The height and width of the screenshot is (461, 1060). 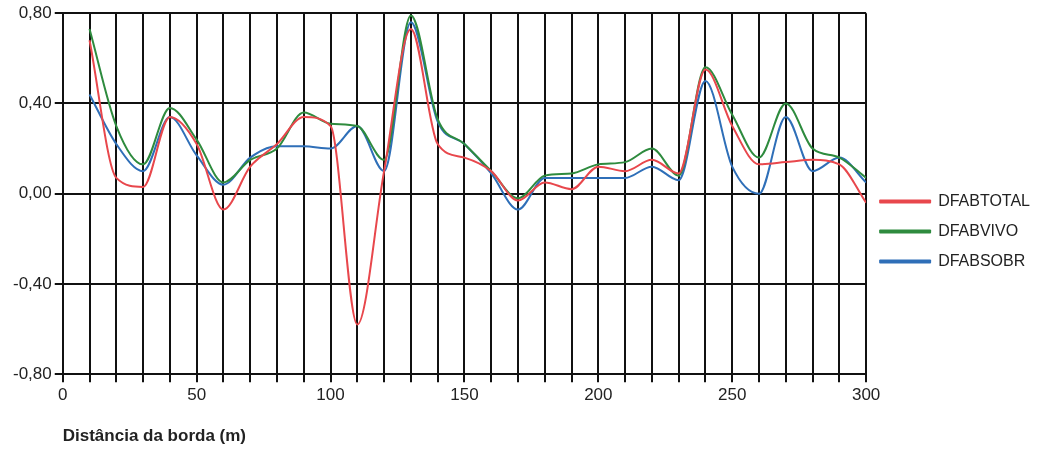 What do you see at coordinates (866, 395) in the screenshot?
I see `x-tick-label: 300` at bounding box center [866, 395].